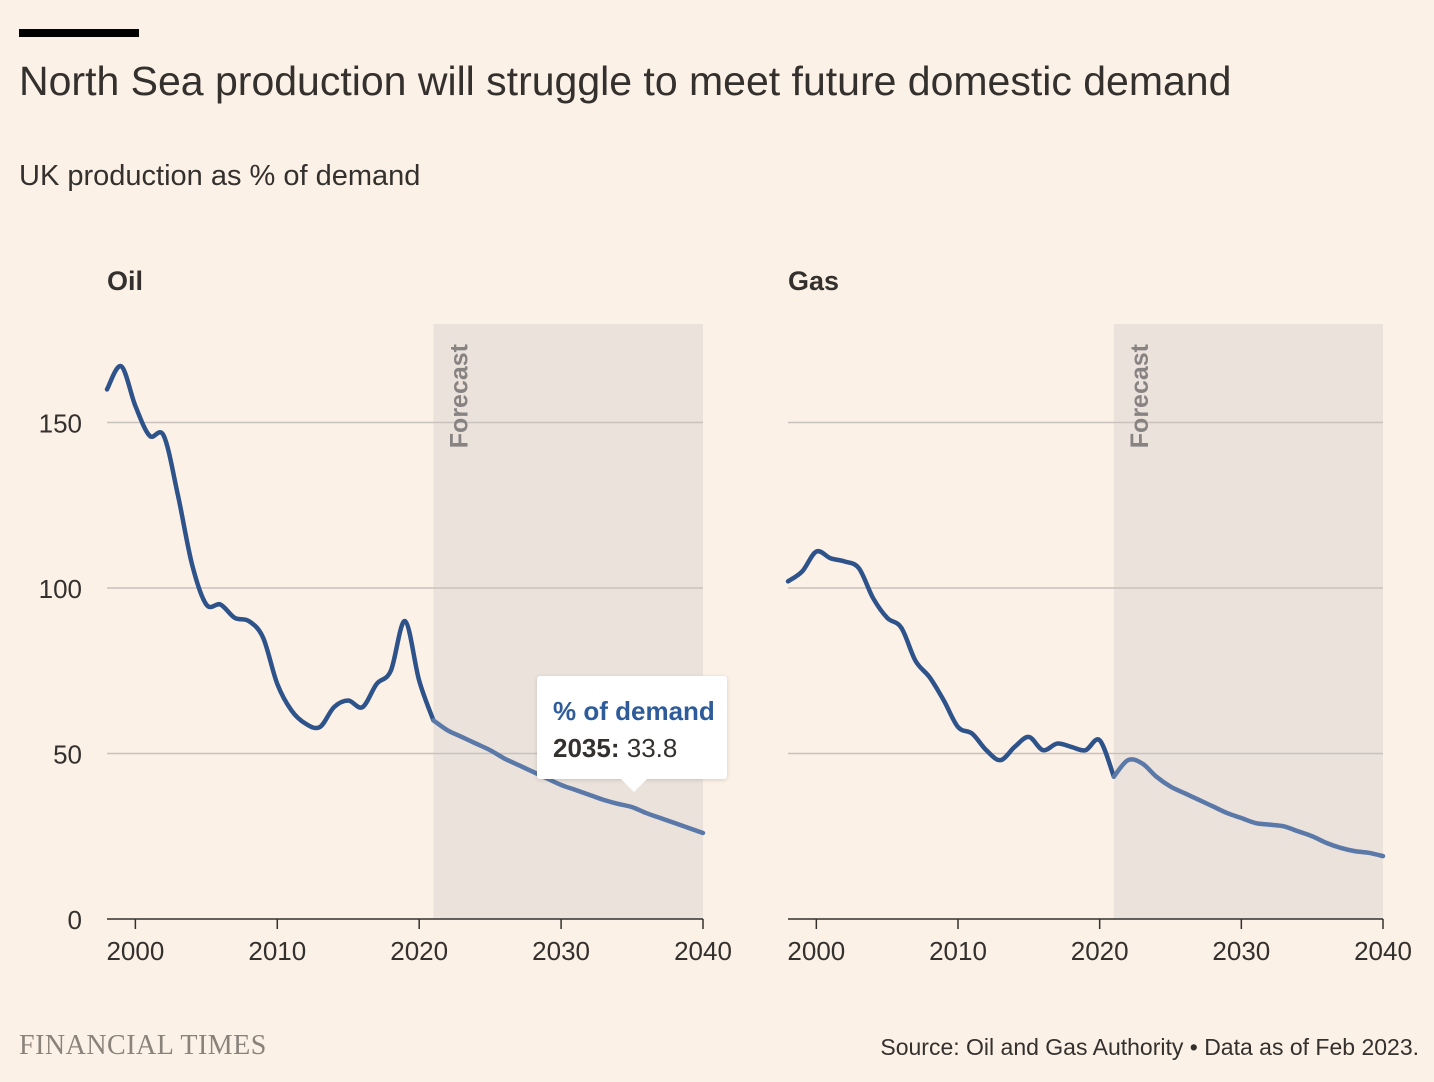 The height and width of the screenshot is (1082, 1434). What do you see at coordinates (568, 621) in the screenshot?
I see `forecast-region-oil` at bounding box center [568, 621].